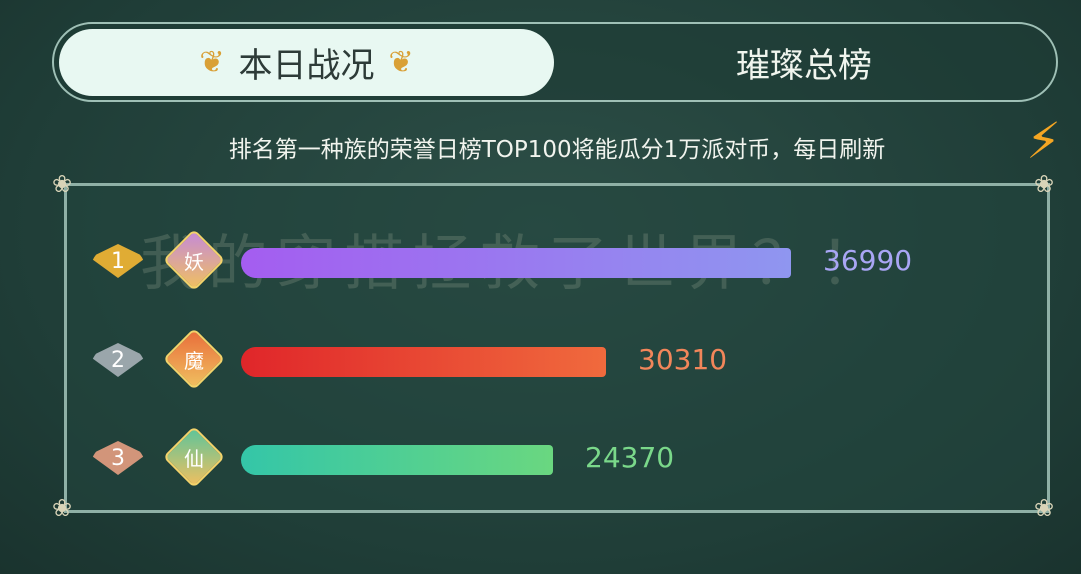 This screenshot has height=574, width=1081. Describe the element at coordinates (1044, 141) in the screenshot. I see `lightning-icon: ⚡` at that location.